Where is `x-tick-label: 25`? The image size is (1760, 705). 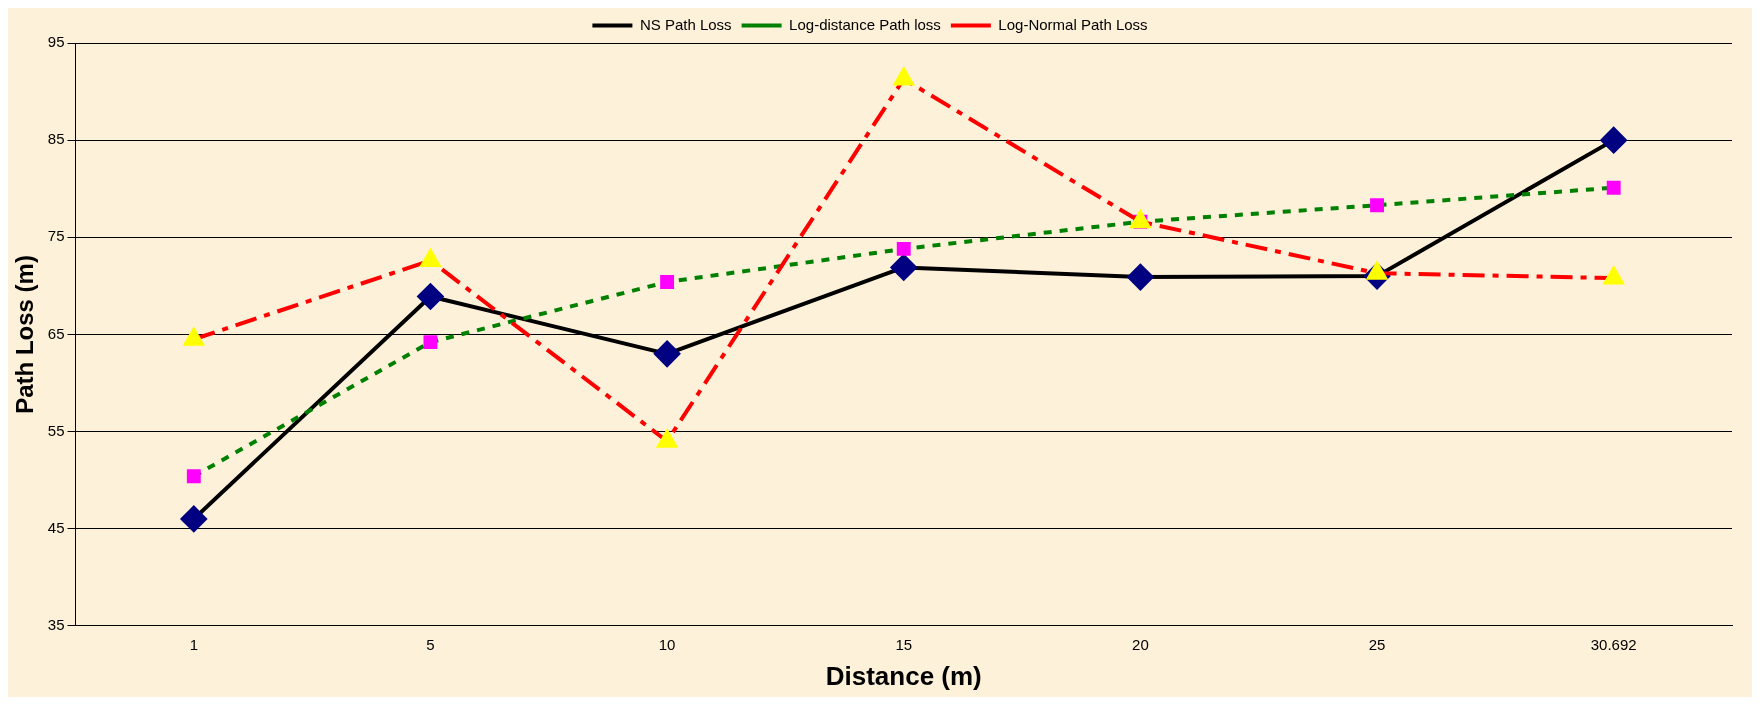
x-tick-label: 25 is located at coordinates (1377, 644).